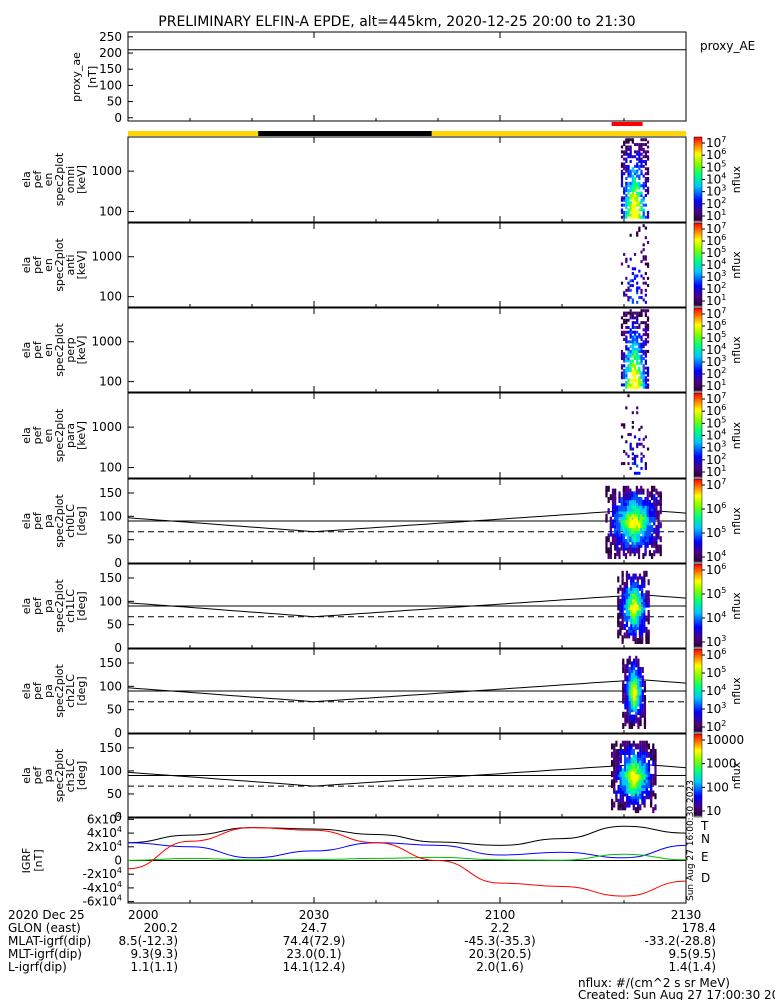 This screenshot has height=1000, width=775. Describe the element at coordinates (49, 941) in the screenshot. I see `ephemeris-row-label: MLAT-igrf(dip)` at that location.